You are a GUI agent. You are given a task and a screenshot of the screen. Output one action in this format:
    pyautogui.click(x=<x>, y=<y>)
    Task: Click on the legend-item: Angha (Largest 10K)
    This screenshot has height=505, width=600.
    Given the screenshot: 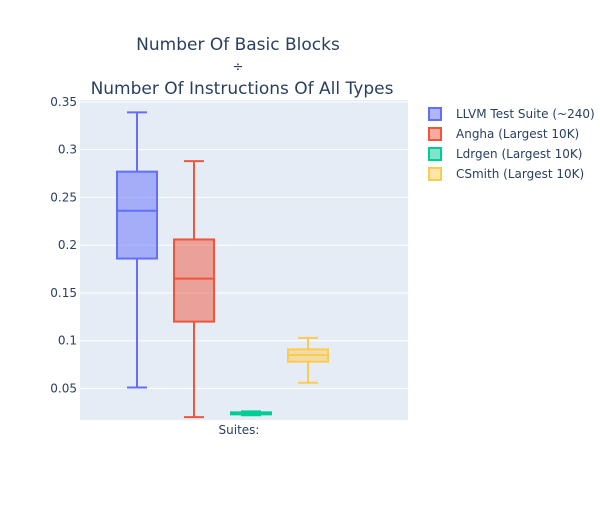 What is the action you would take?
    pyautogui.click(x=503, y=134)
    